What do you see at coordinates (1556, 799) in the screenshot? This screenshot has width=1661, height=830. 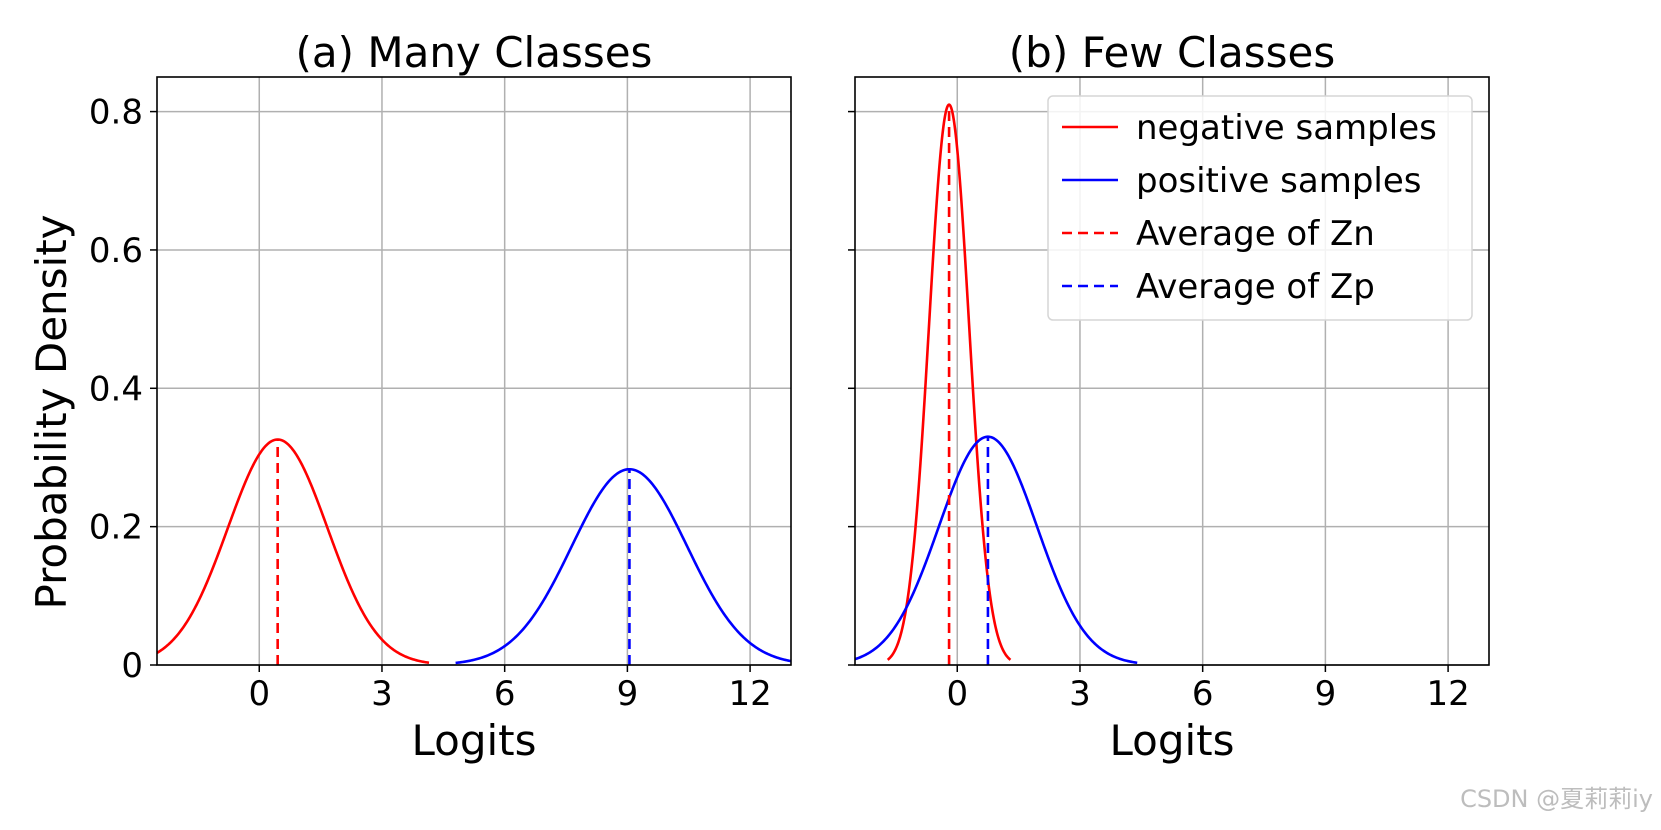 I see `watermark: CSDN @夏莉莉iy` at bounding box center [1556, 799].